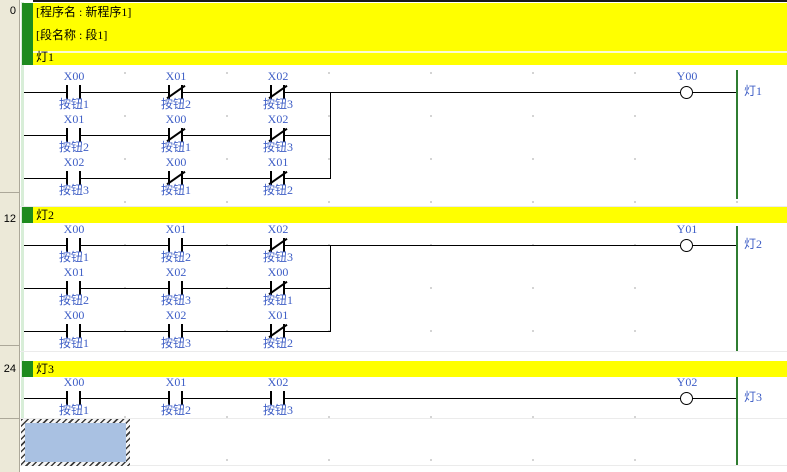 The height and width of the screenshot is (472, 787). Describe the element at coordinates (12, 11) in the screenshot. I see `rung-number: 0` at that location.